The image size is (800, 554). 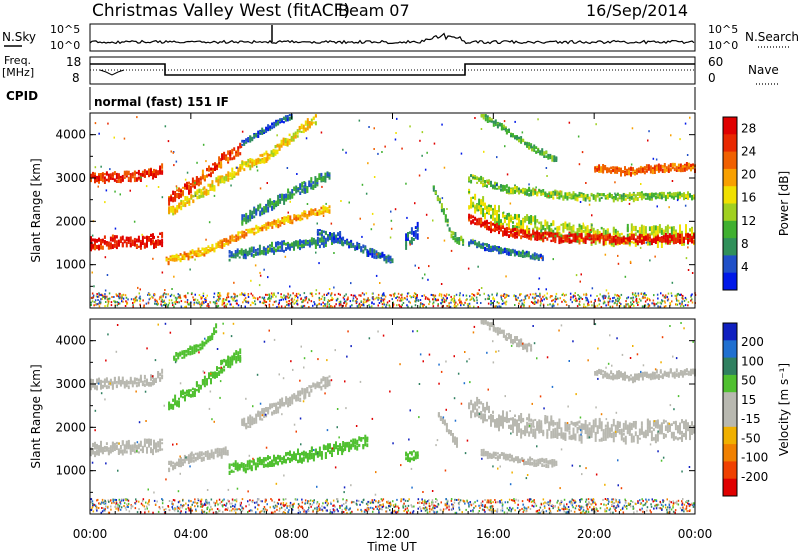 I want to click on velocity-colorbar-tick: -15, so click(x=751, y=419).